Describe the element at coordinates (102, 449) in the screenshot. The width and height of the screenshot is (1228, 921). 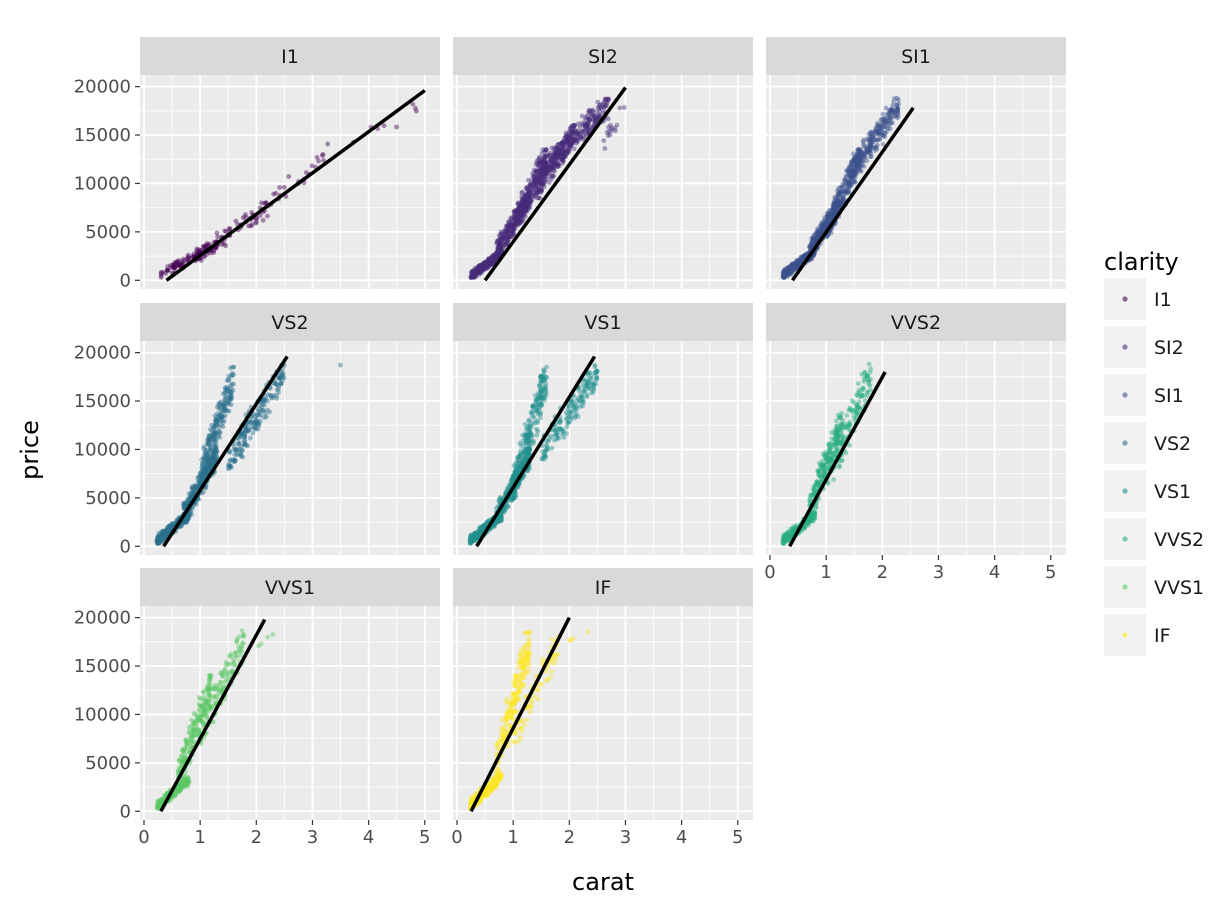
I see `y-tick-label: 10000` at that location.